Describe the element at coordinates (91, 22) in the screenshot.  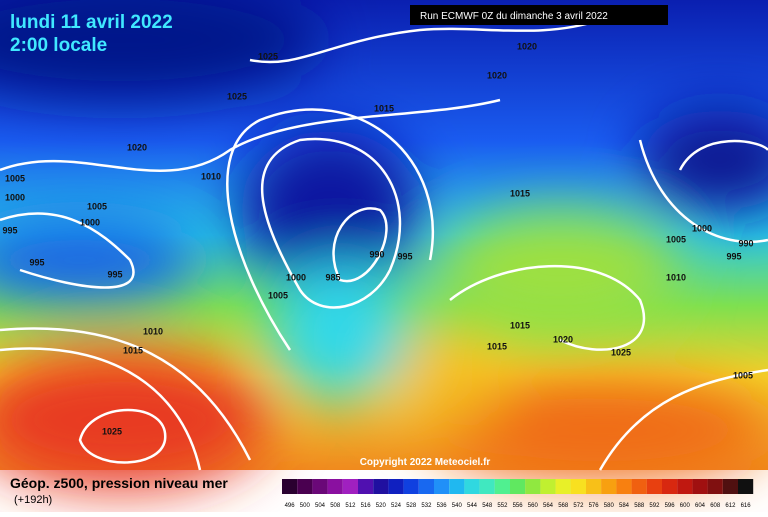
I see `map-date: lundi 11 avril 2022` at that location.